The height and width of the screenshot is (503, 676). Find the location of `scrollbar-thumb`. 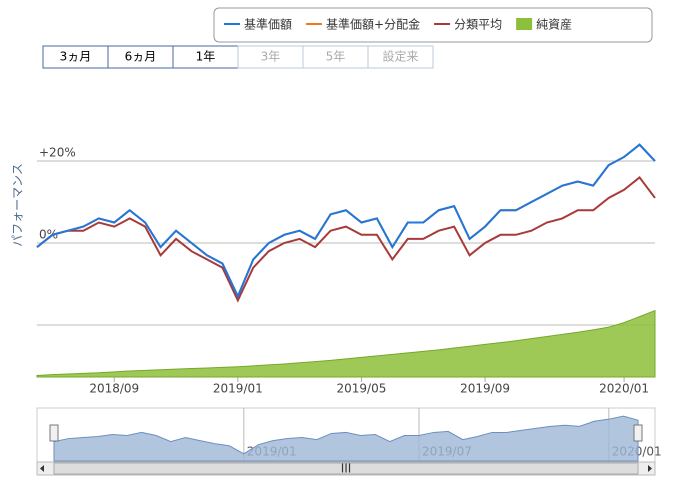

scrollbar-thumb is located at coordinates (346, 468).